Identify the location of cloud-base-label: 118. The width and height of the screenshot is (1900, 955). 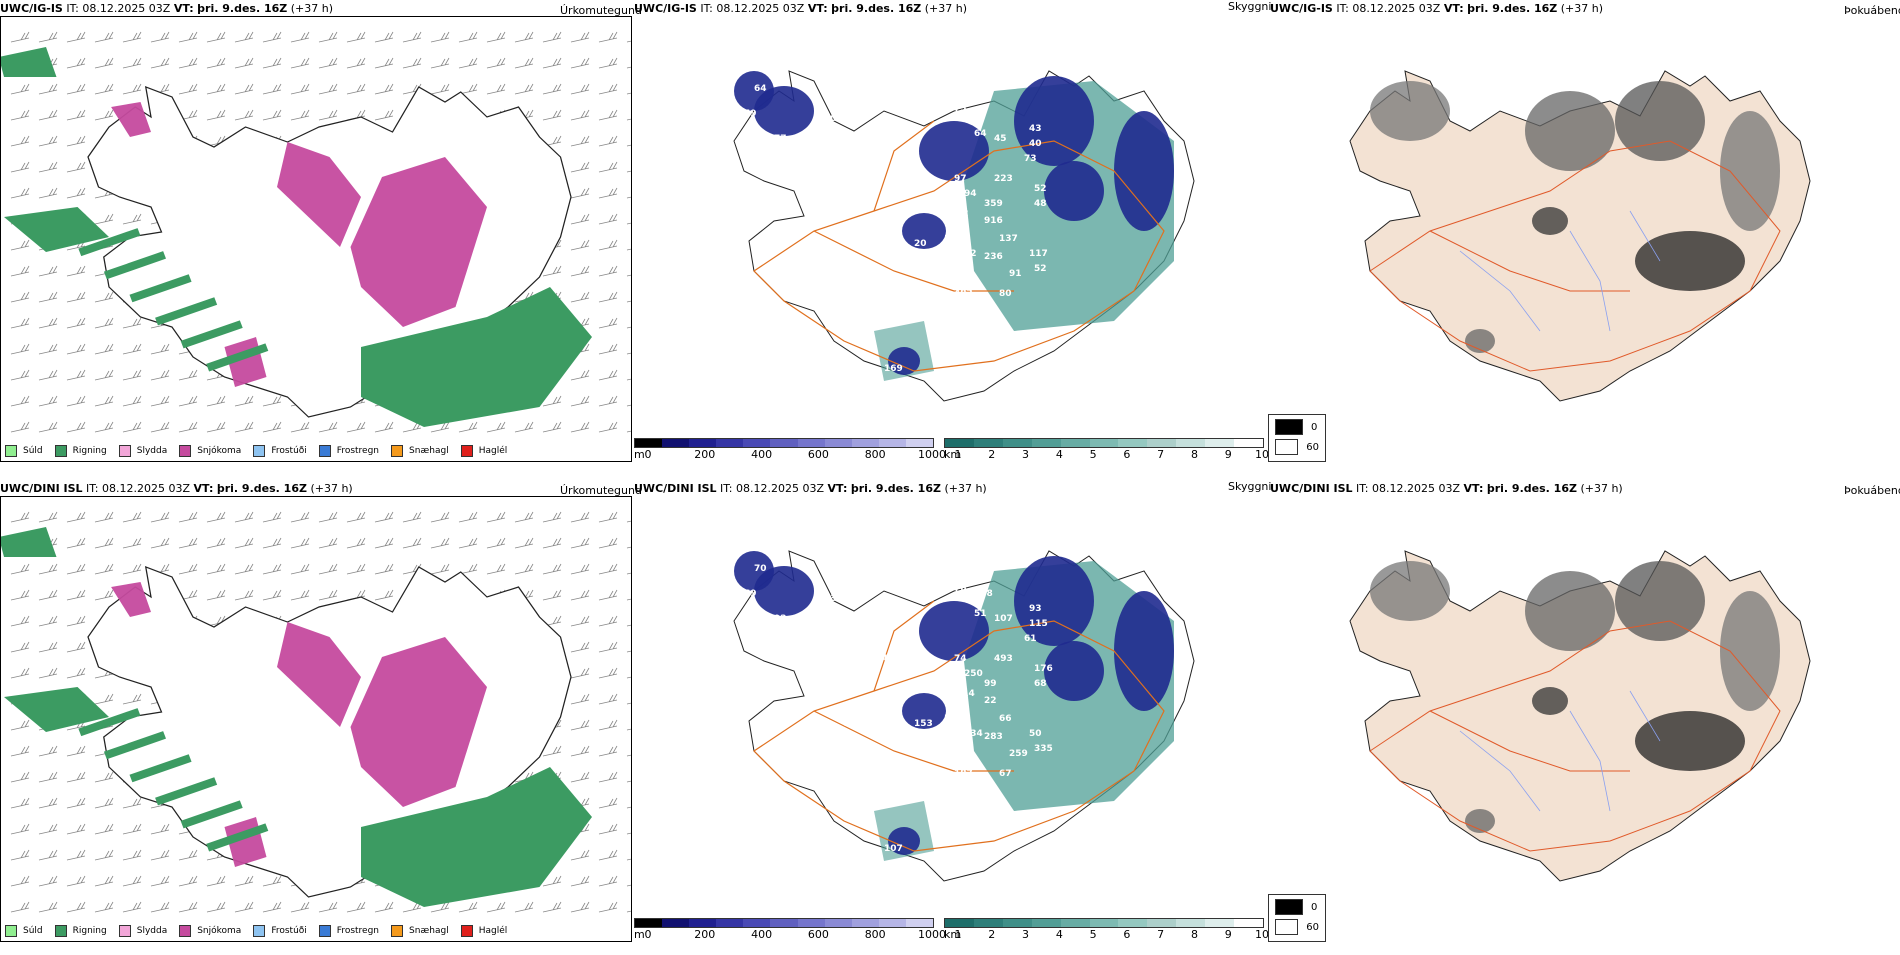
(873, 639).